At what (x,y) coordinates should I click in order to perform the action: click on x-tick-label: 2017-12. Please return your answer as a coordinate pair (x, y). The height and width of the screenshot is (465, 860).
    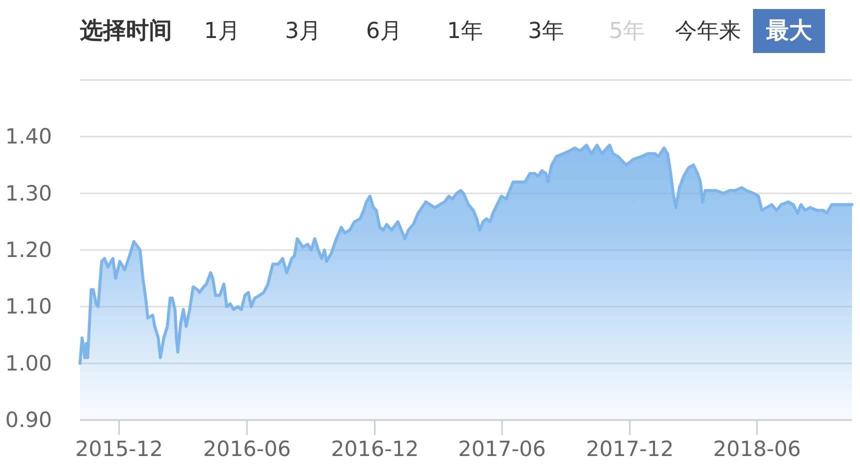
    Looking at the image, I should click on (630, 449).